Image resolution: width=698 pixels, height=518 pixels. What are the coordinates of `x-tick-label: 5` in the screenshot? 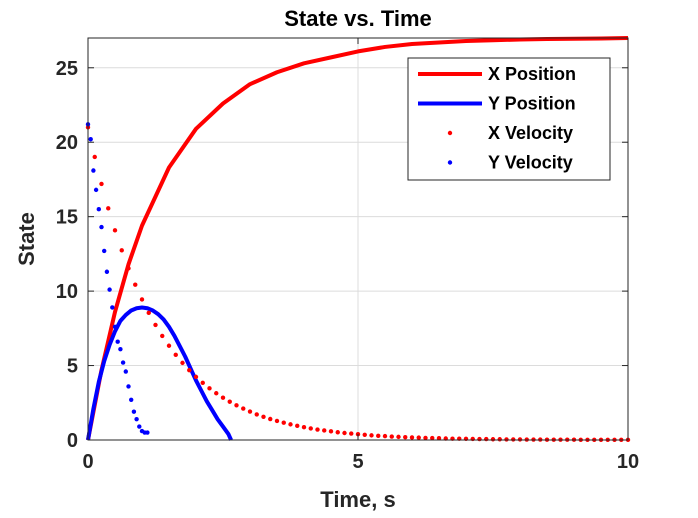 It's located at (357, 462).